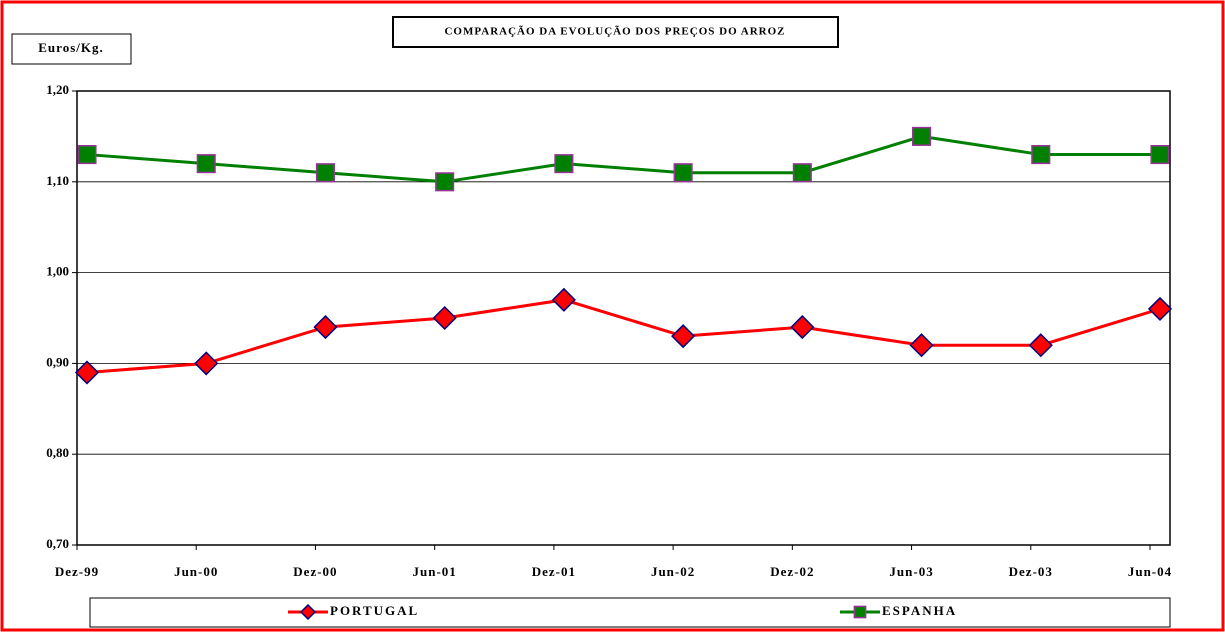 The height and width of the screenshot is (632, 1225). What do you see at coordinates (57, 180) in the screenshot?
I see `y-tick-label: 1,10` at bounding box center [57, 180].